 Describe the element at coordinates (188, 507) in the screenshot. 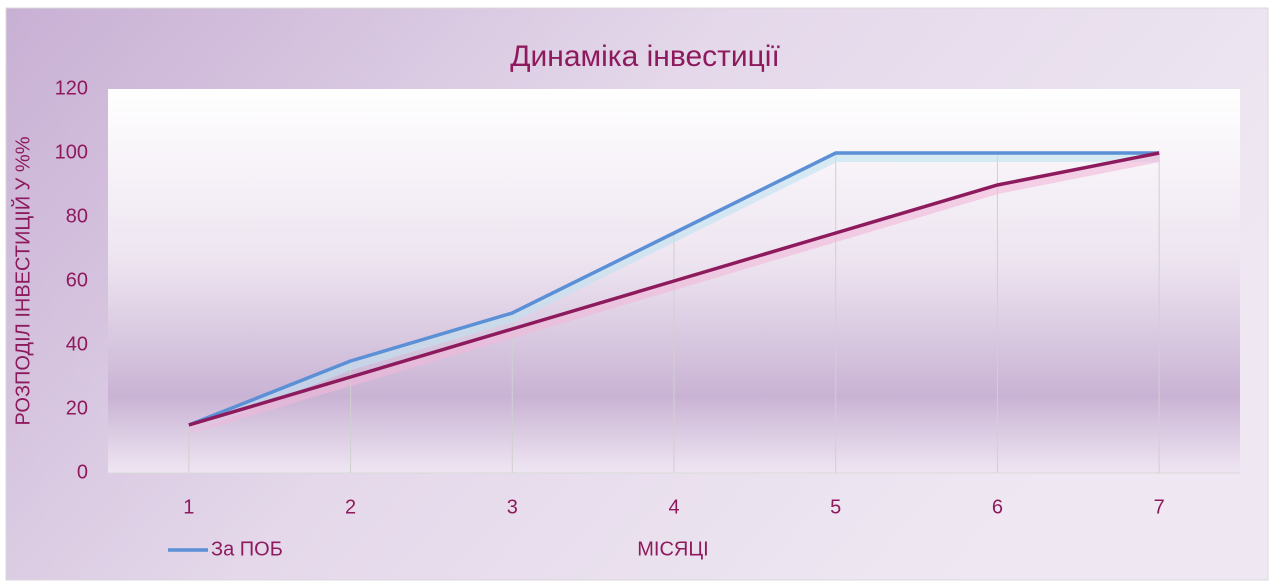

I see `x-tick-label: 1` at that location.